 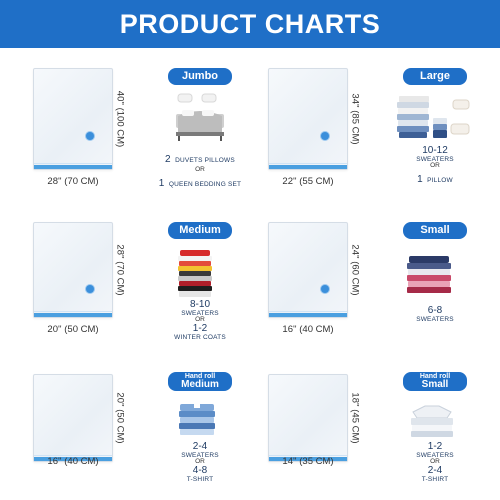 What do you see at coordinates (435, 165) in the screenshot?
I see `capacity-caption: 10-12 SWEATERS OR 1 PILLOW` at bounding box center [435, 165].